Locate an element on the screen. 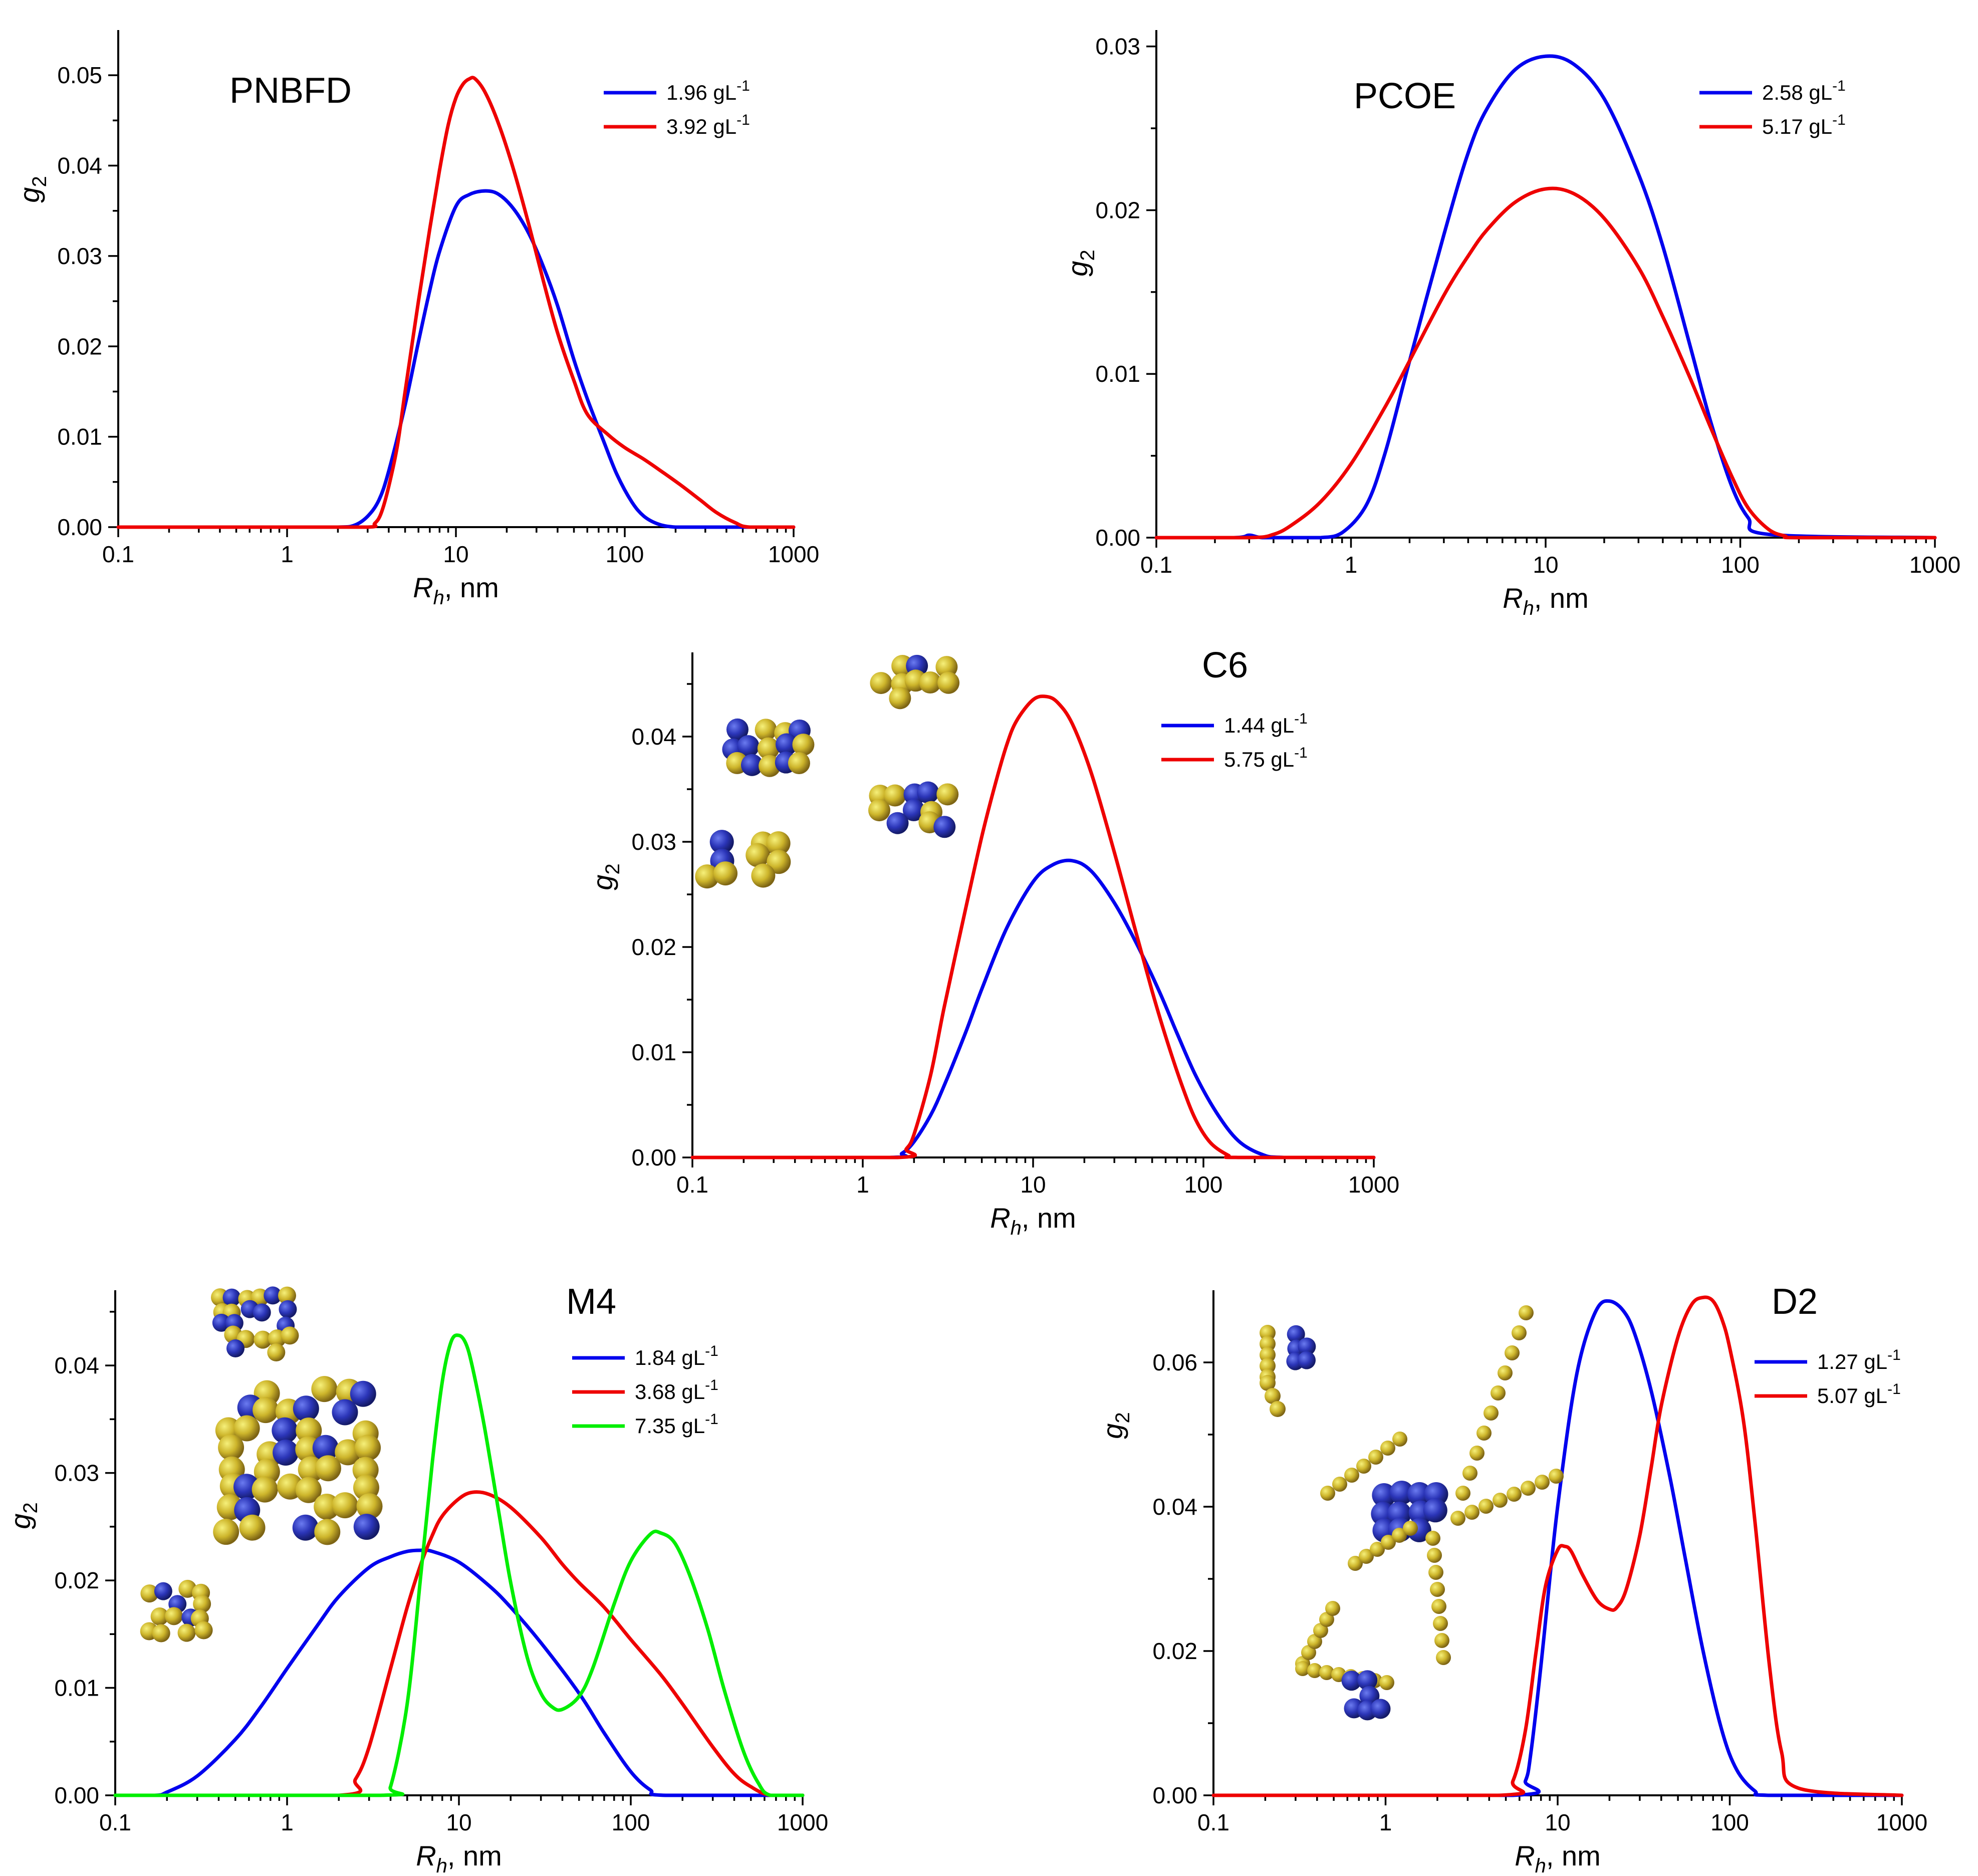 The image size is (1978, 1876). legend-entry: 2.58 gL-1 is located at coordinates (1804, 91).